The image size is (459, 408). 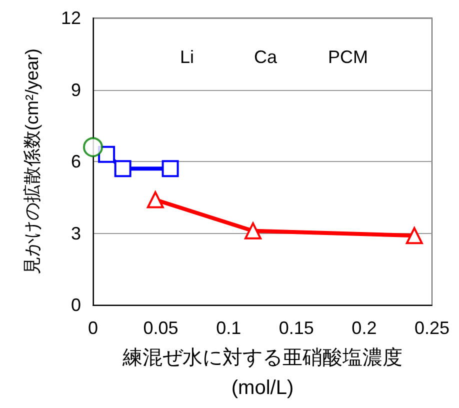 What do you see at coordinates (75, 90) in the screenshot?
I see `y-tick-label: 9` at bounding box center [75, 90].